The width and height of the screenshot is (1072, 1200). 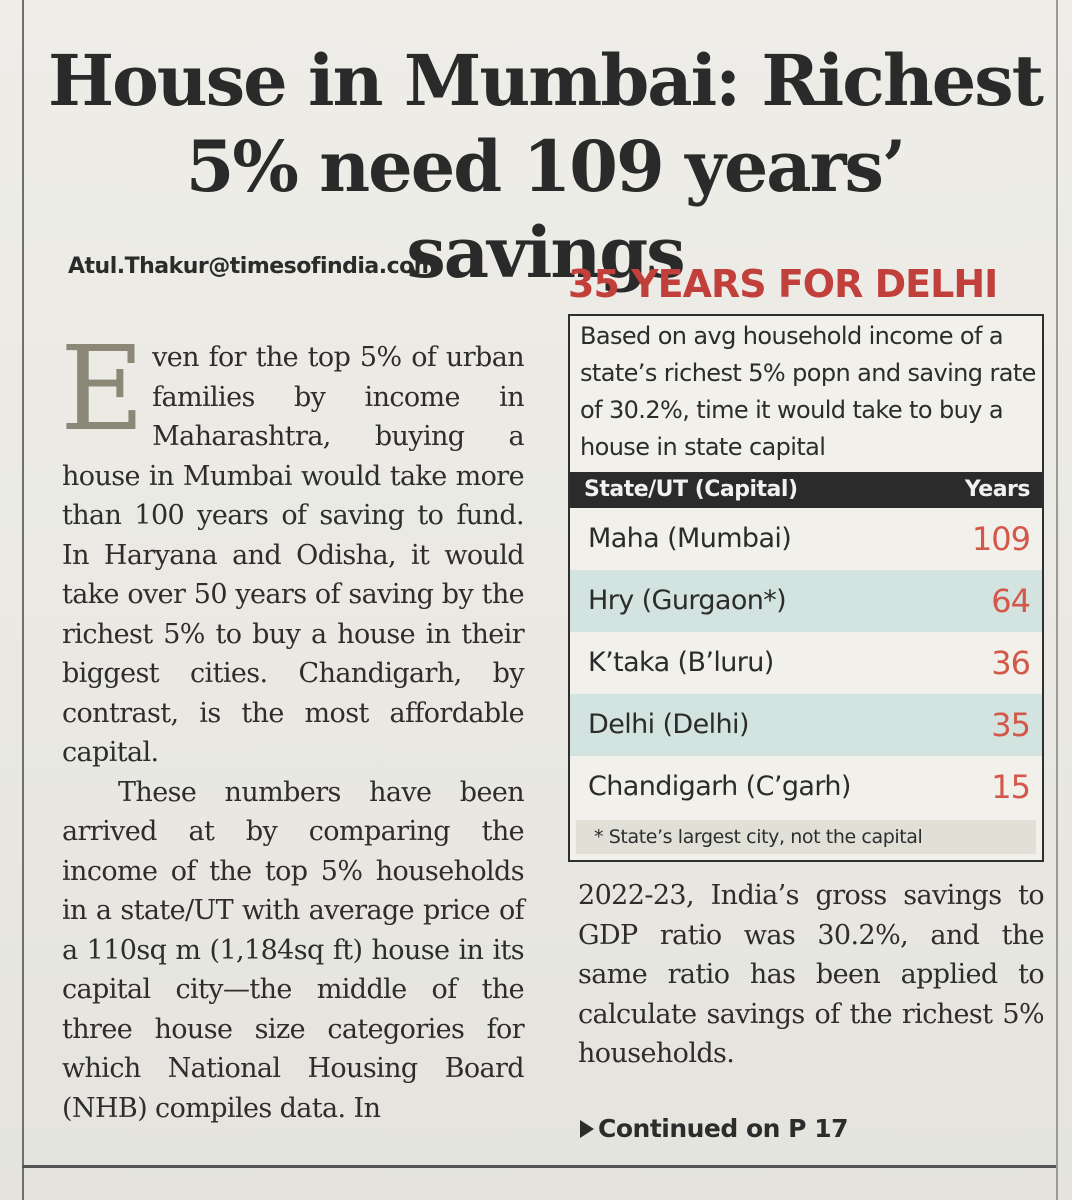 What do you see at coordinates (545, 80) in the screenshot?
I see `headline-line-1: House in Mumbai: Richest` at bounding box center [545, 80].